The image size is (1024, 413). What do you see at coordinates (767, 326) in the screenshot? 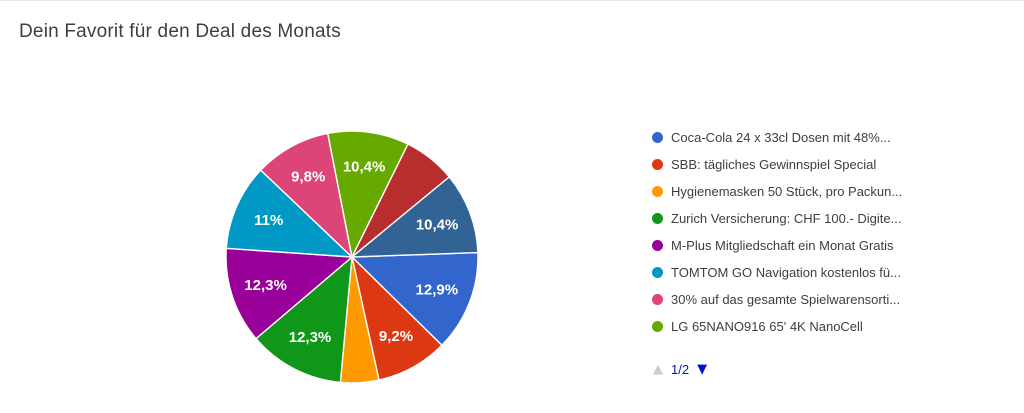
I see `legend-item-label: LG 65NANO916 65' 4K NanoCell` at bounding box center [767, 326].